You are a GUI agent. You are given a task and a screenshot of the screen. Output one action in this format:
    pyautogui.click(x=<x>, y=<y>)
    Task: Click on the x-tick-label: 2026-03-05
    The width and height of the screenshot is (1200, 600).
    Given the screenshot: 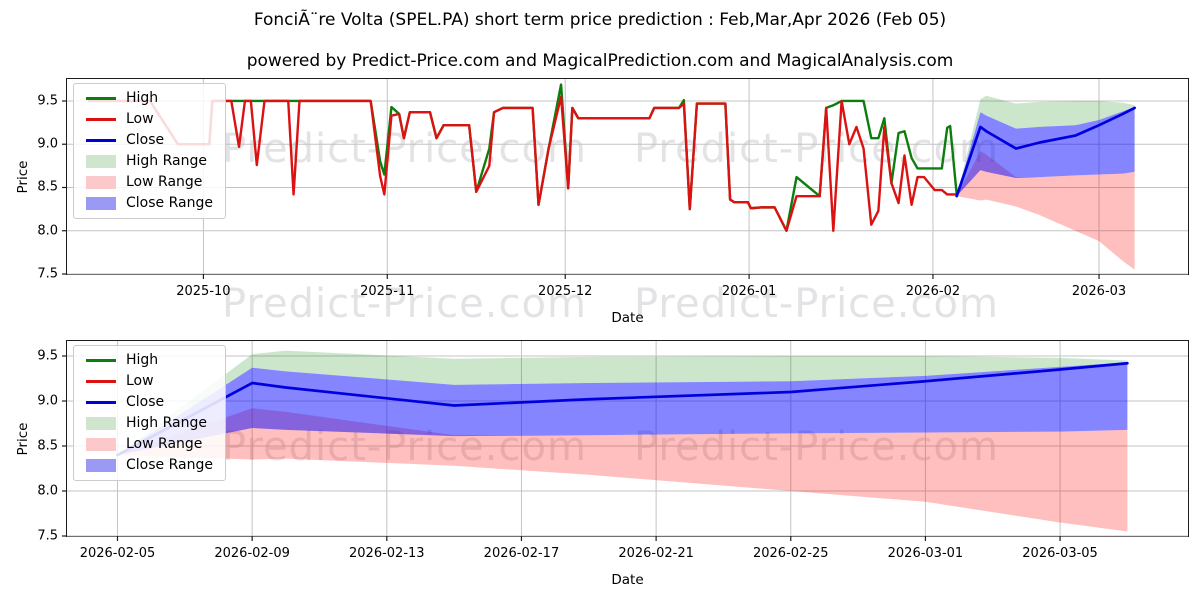 What is the action you would take?
    pyautogui.click(x=1060, y=553)
    